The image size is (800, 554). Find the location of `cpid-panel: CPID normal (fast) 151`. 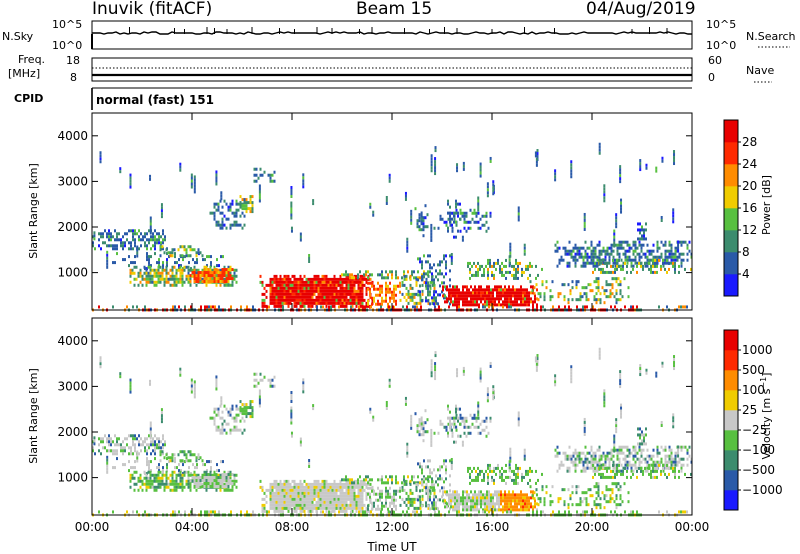

cpid-panel: CPID normal (fast) 151 is located at coordinates (353, 98).